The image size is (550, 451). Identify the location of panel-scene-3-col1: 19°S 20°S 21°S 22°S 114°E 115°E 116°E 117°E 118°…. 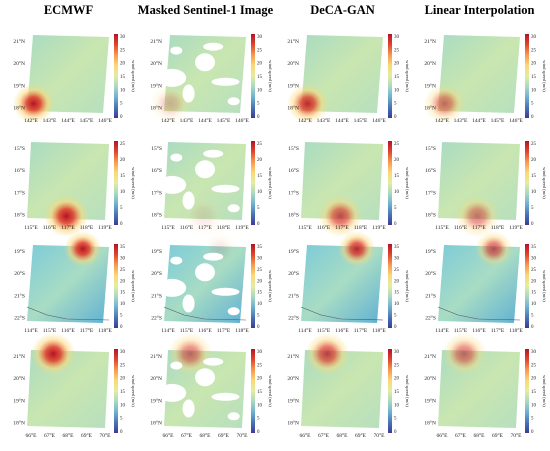
(75, 282).